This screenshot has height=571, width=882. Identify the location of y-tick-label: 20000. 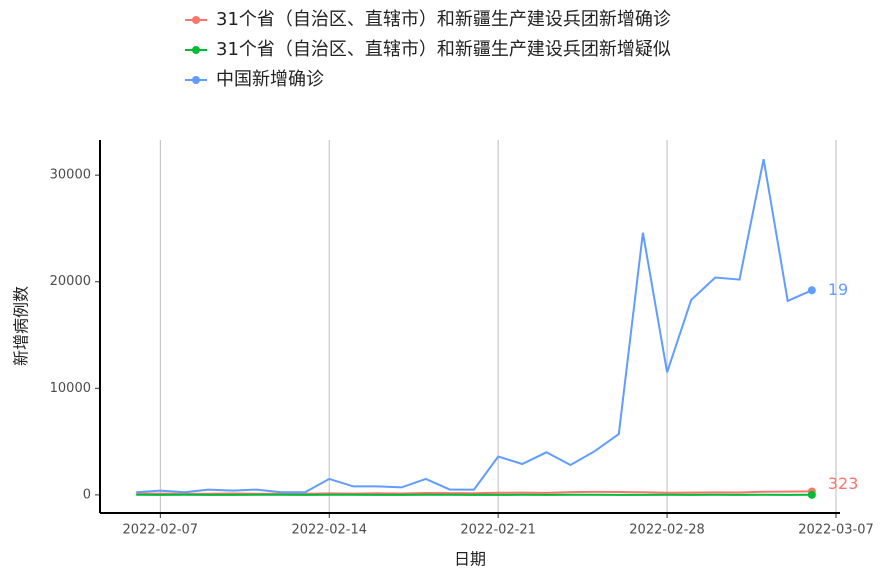
(70, 281).